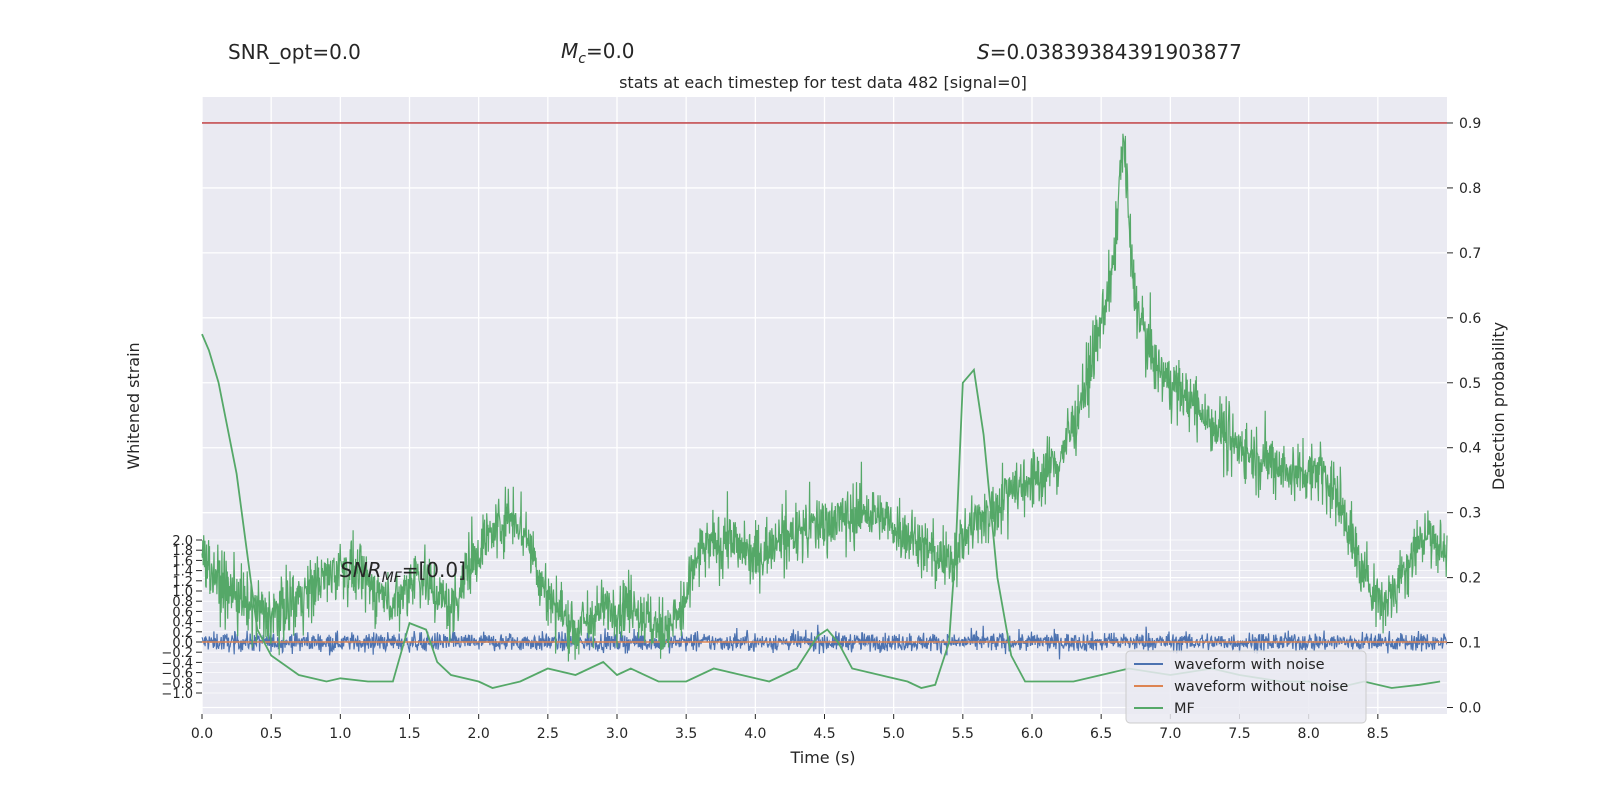  I want to click on x-tick-label-7: 3.5, so click(686, 734).